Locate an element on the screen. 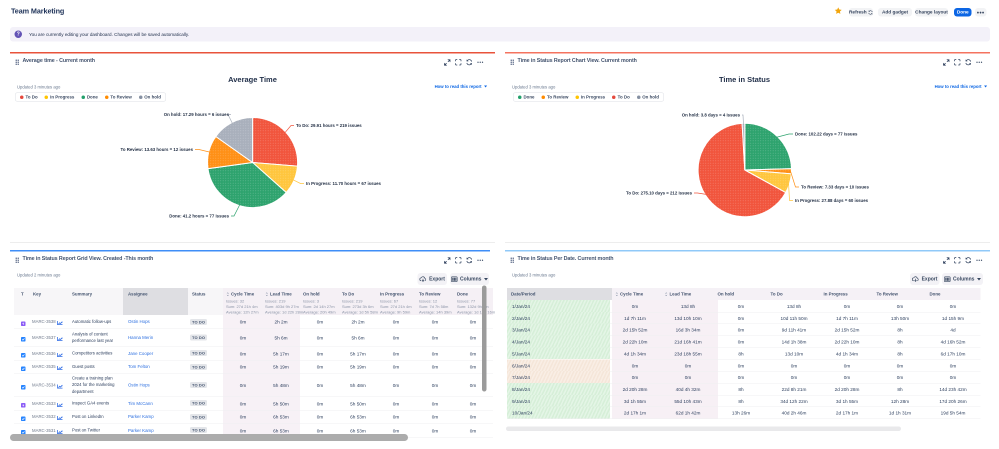 This screenshot has width=999, height=449. svg-text:In Progress: 27.88 days = 60 i: In Progress: 27.88 days = 60 issues is located at coordinates (832, 200).